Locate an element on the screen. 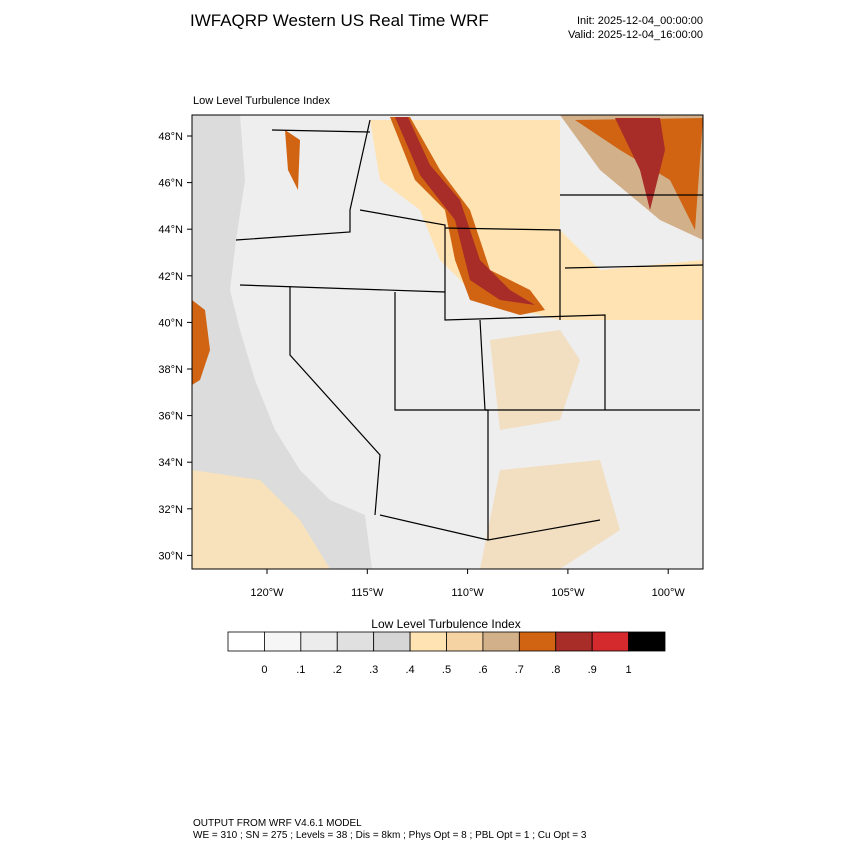 The height and width of the screenshot is (850, 850). map-subtitle: Low Level Turbulence Index is located at coordinates (261, 101).